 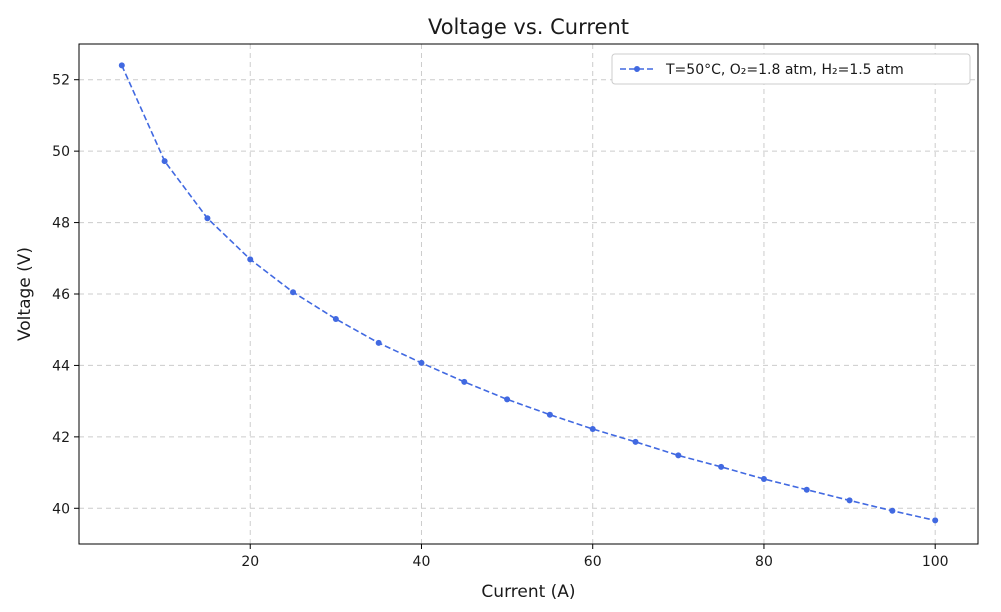 I want to click on legend-entry-label: T=50°C, O₂=1.8 atm, H₂=1.5 atm, so click(x=784, y=70).